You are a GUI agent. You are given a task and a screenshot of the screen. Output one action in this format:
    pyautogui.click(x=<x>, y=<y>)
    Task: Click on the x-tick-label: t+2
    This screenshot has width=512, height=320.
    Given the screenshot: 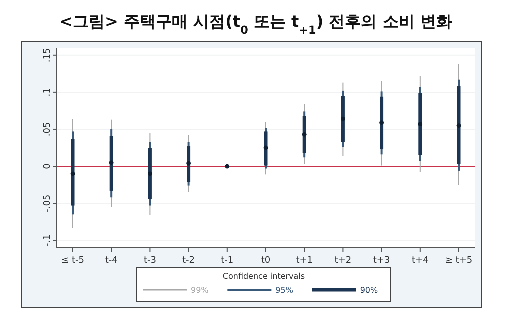 What is the action you would take?
    pyautogui.click(x=343, y=261)
    